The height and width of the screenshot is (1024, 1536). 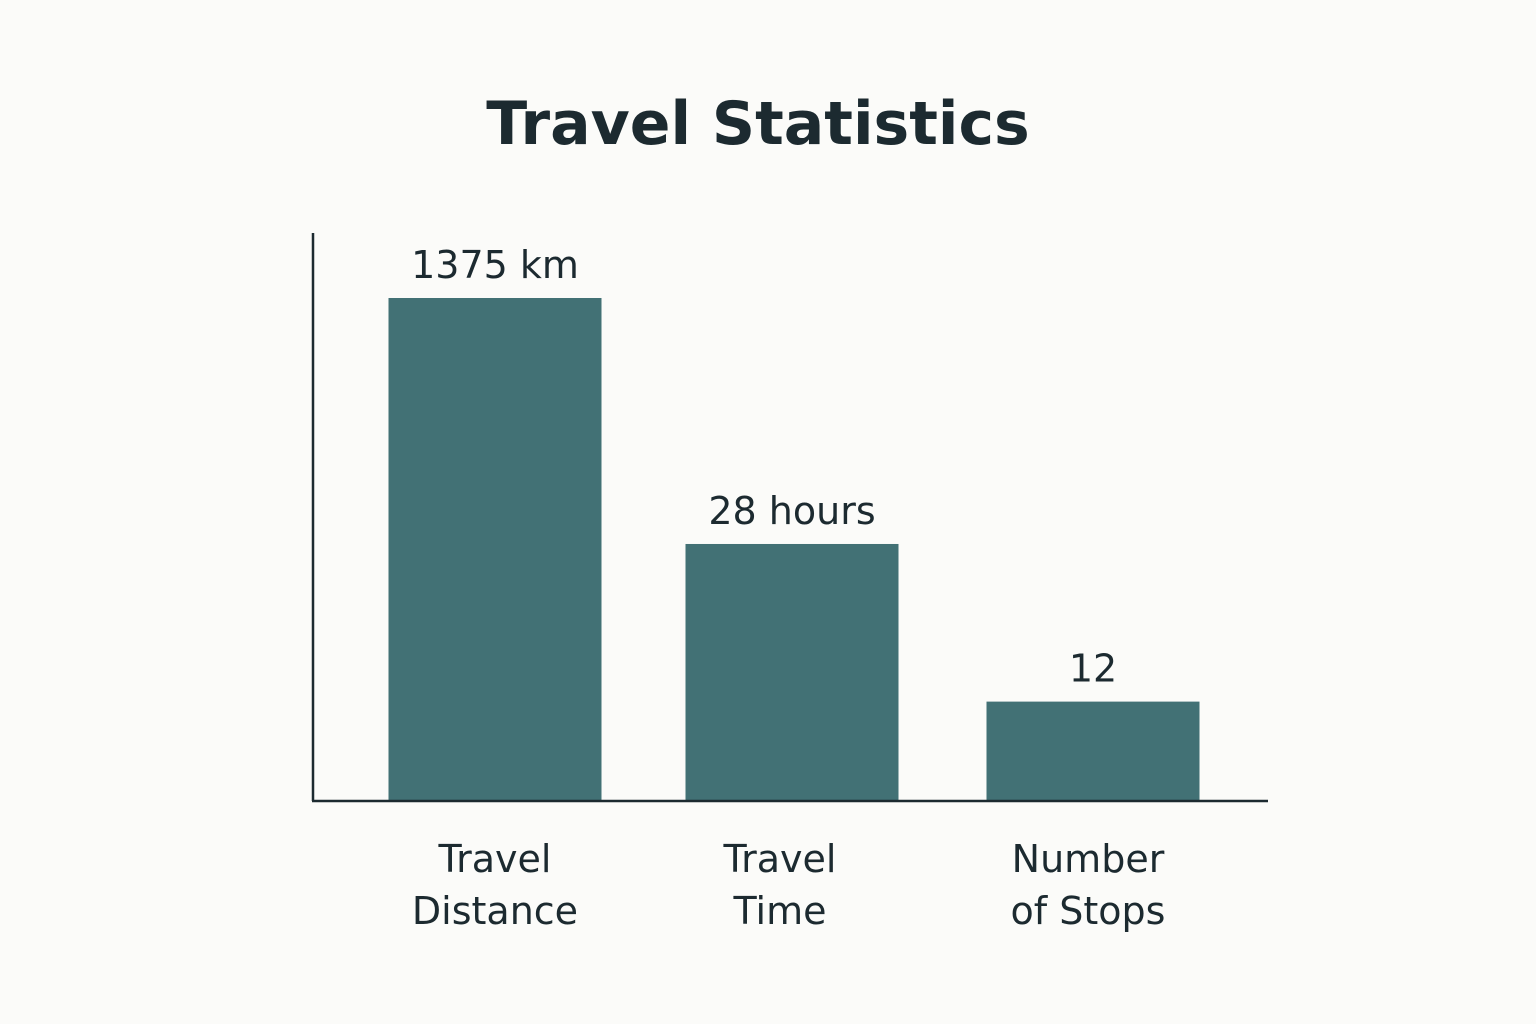 What do you see at coordinates (495, 859) in the screenshot?
I see `category-label-travel-distance-line-1: Travel` at bounding box center [495, 859].